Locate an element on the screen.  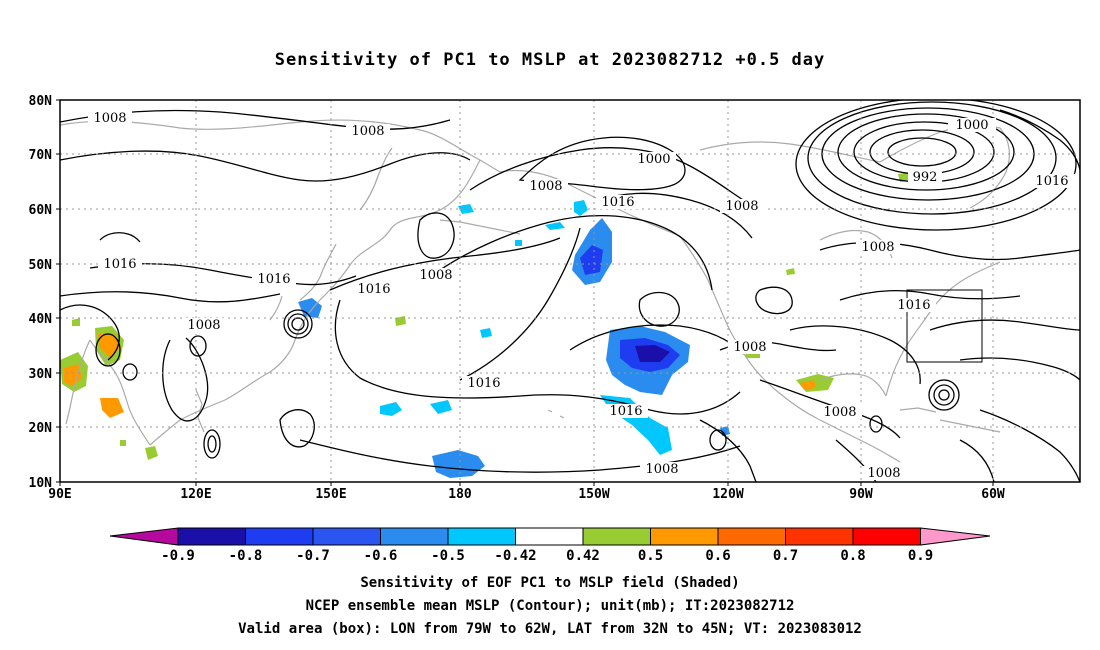
pos-area-india-orange is located at coordinates (73, 375).